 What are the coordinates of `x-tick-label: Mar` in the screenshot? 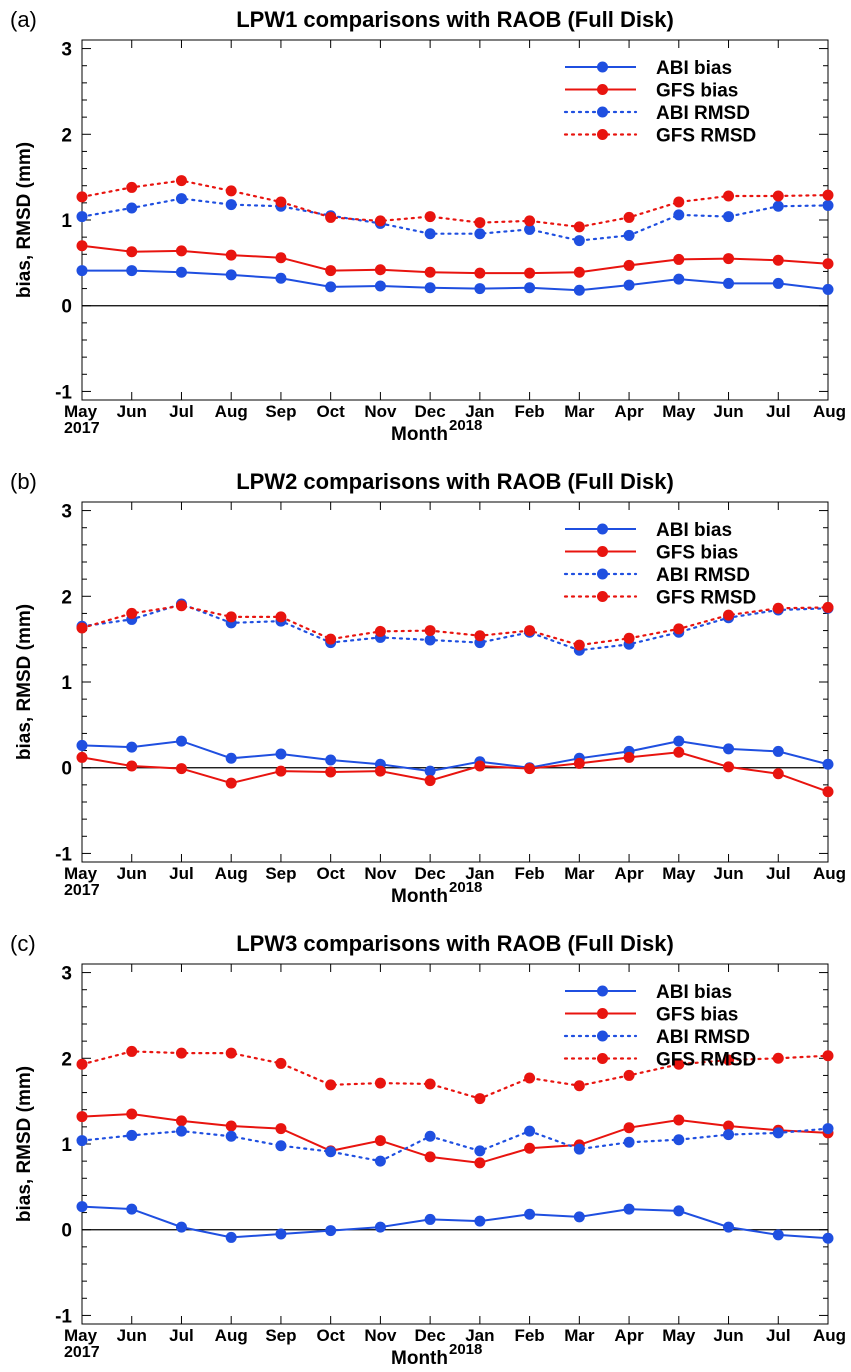 It's located at (579, 411).